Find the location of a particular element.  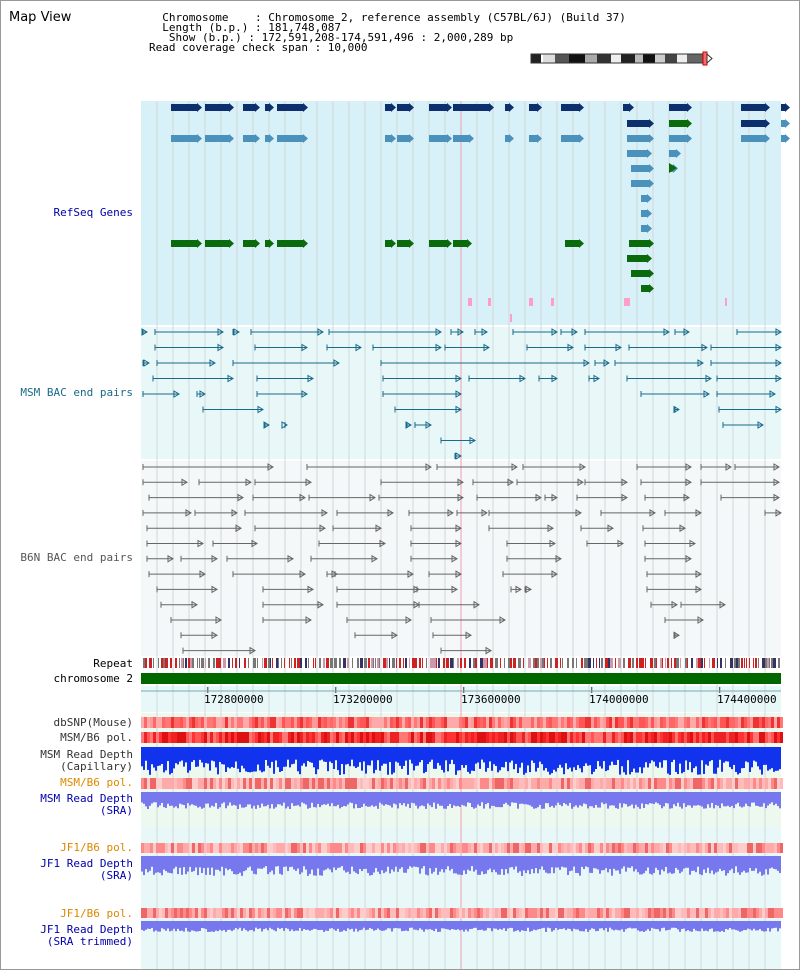

track-label-msm-depth-sra: MSM Read Depth (SRA) is located at coordinates (86, 804).